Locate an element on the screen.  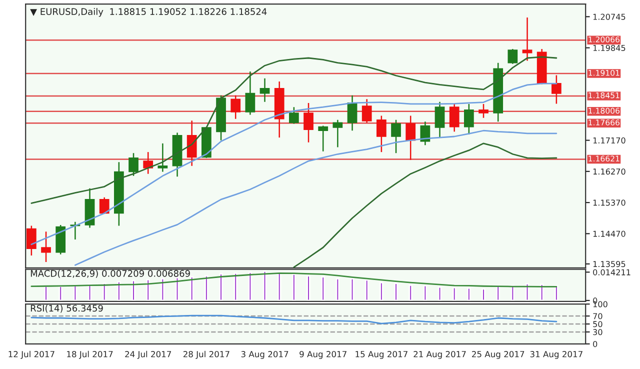
x-tick-label: 28 Jul 2017 is located at coordinates (206, 354).